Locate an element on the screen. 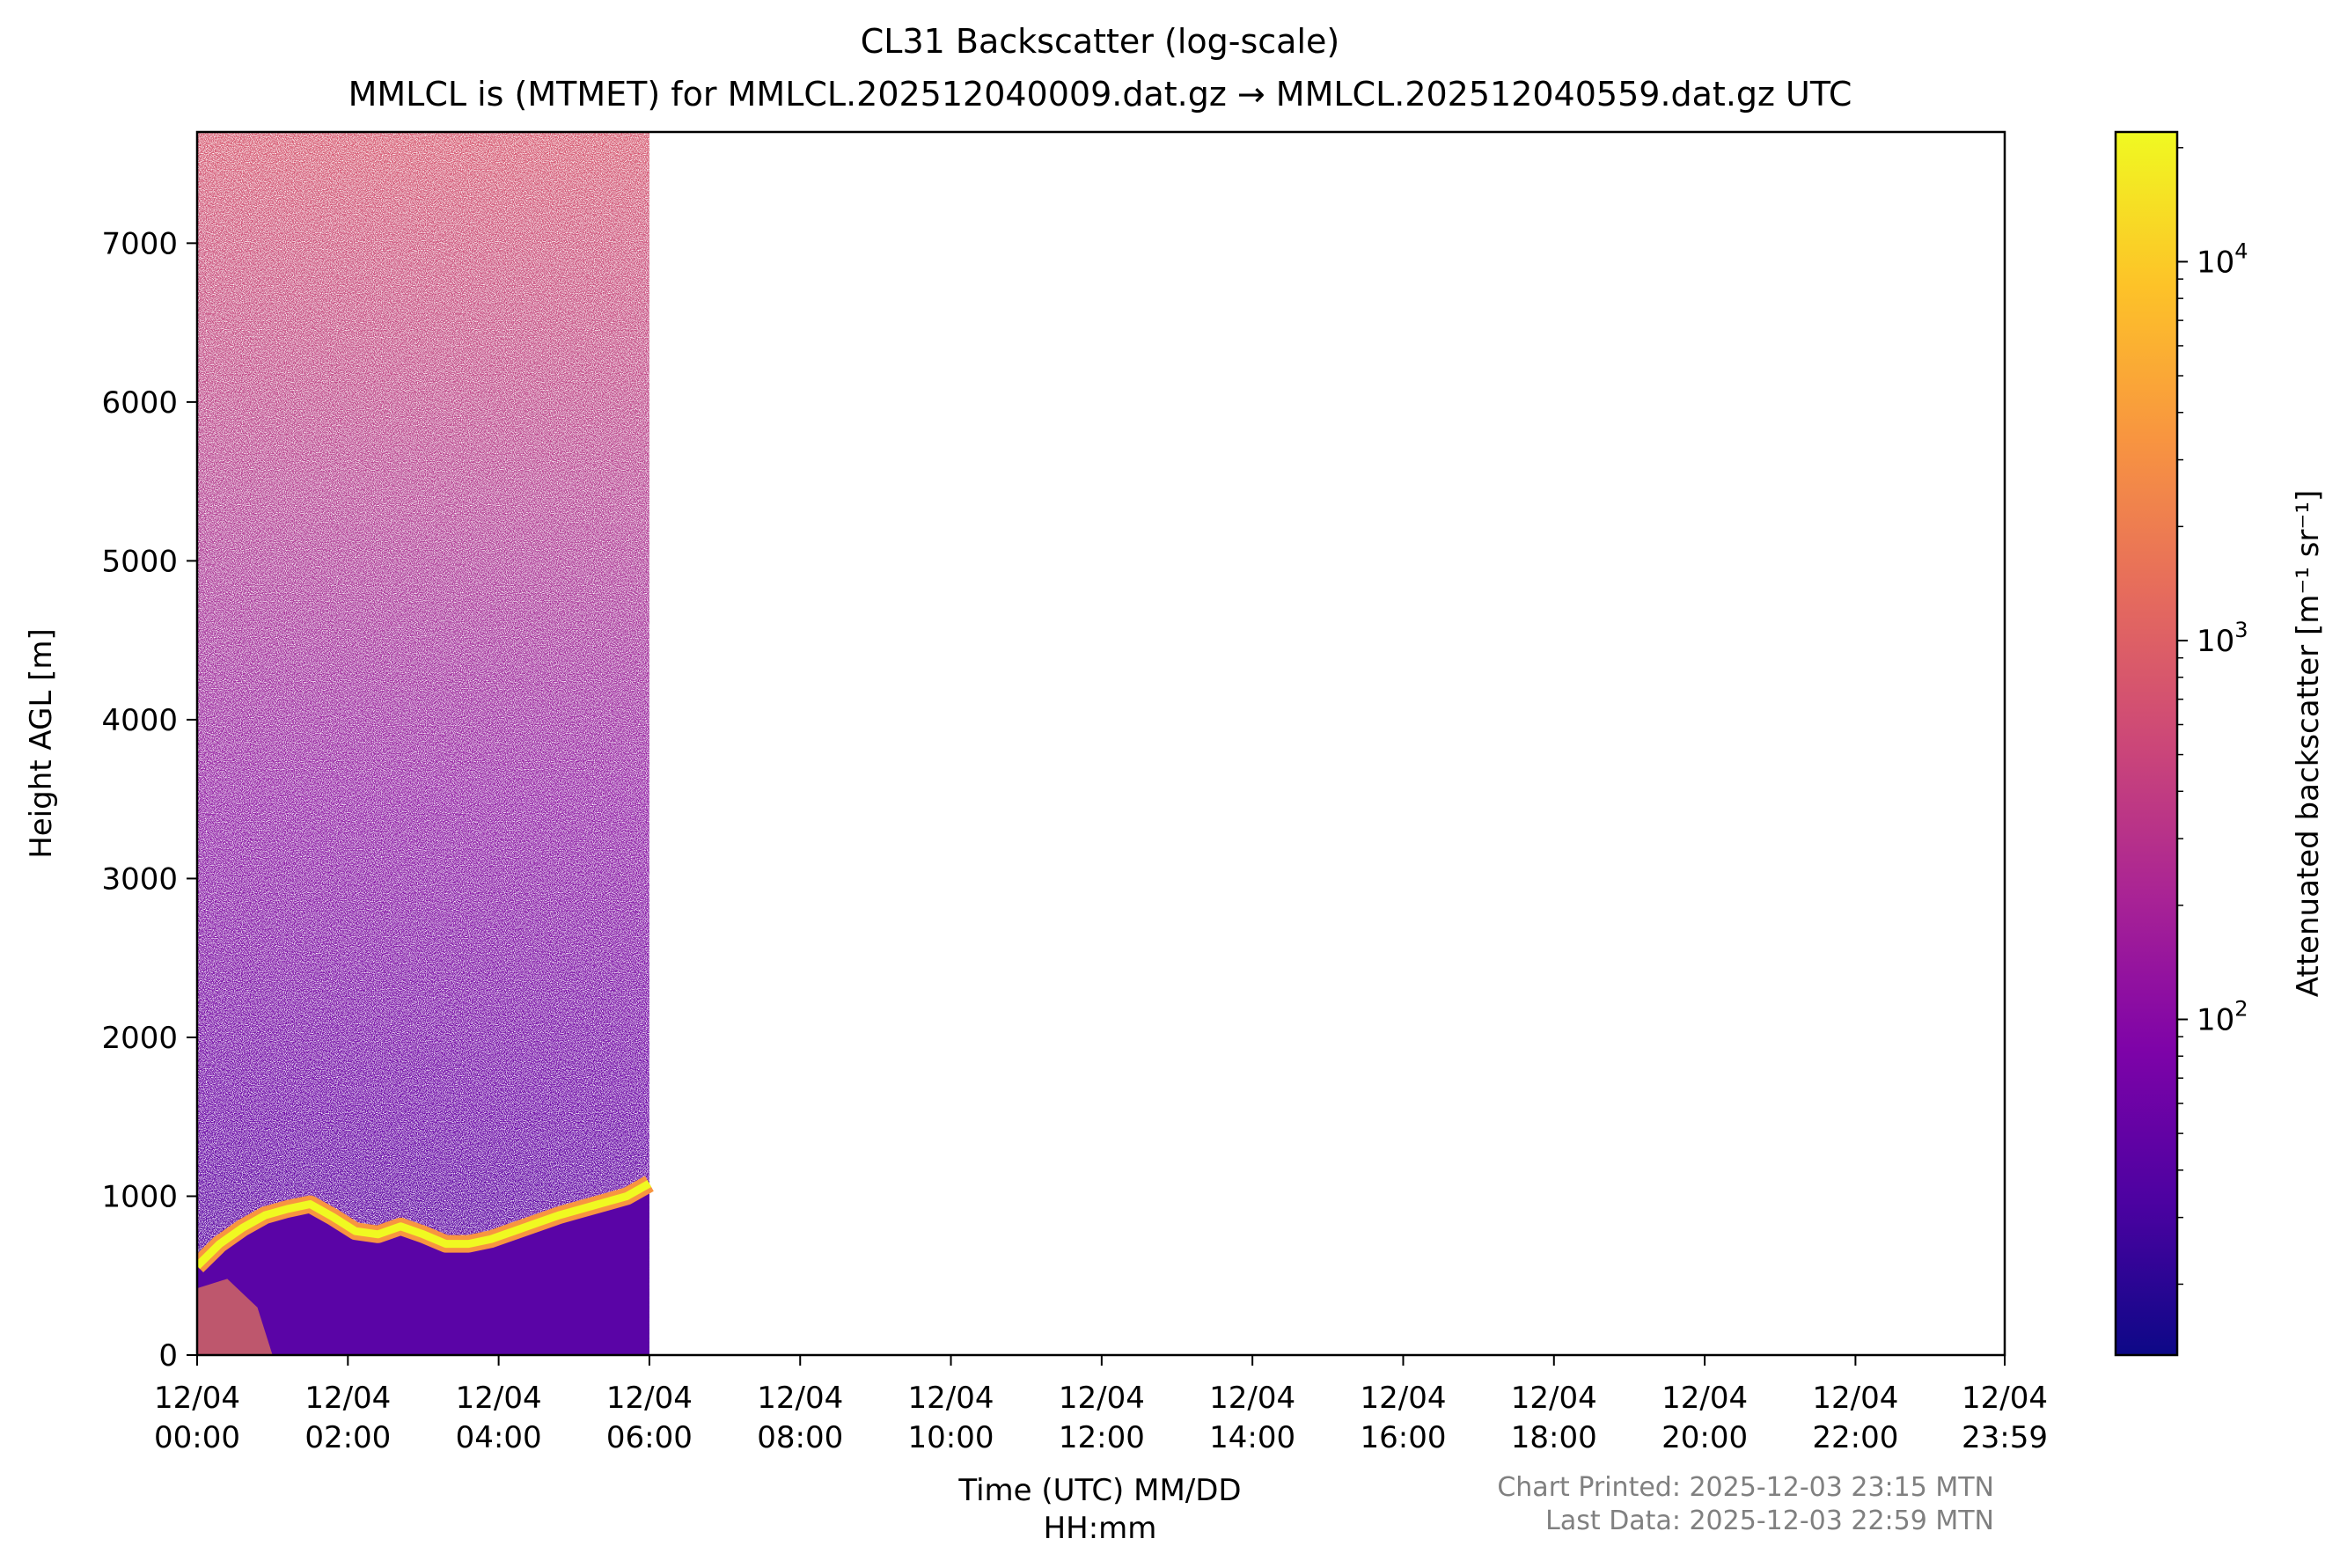 This screenshot has height=1568, width=2340. y-tick-label: 0 is located at coordinates (168, 1356).